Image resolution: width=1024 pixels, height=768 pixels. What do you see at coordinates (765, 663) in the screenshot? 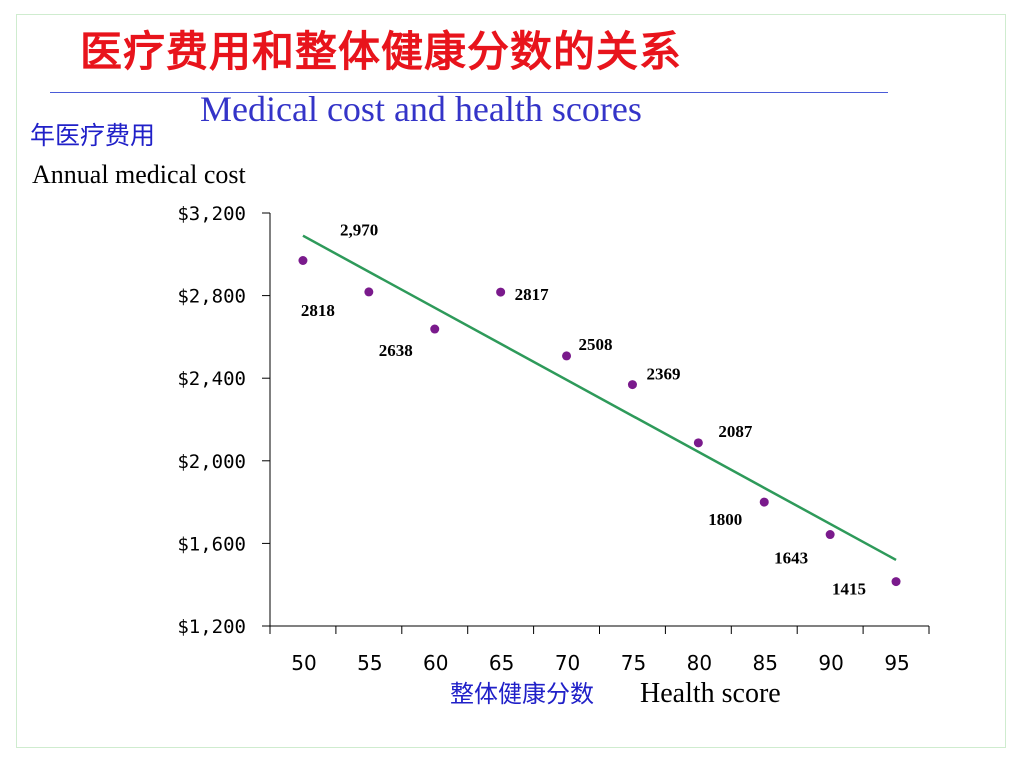
I see `x-tick-label: 85` at bounding box center [765, 663].